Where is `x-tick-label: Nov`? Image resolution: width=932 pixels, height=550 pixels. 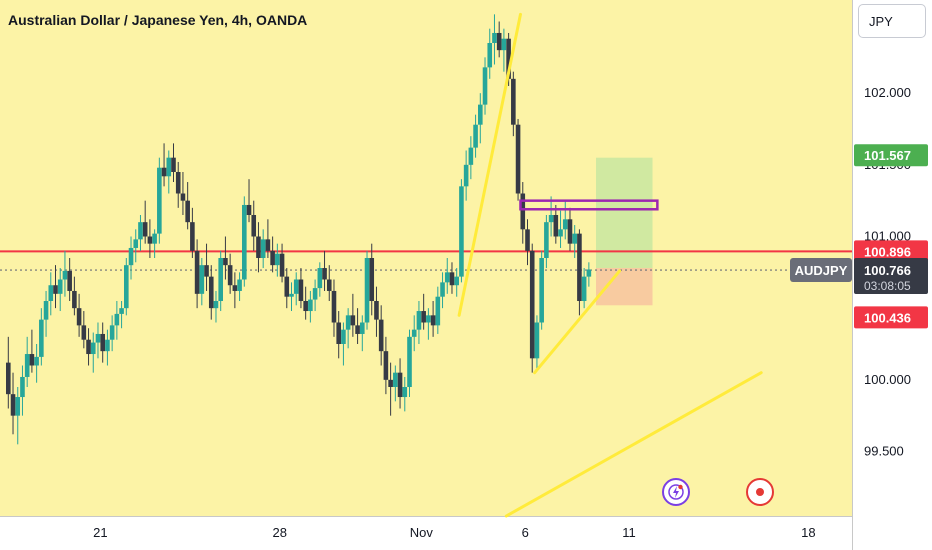
x-tick-label: Nov is located at coordinates (422, 532).